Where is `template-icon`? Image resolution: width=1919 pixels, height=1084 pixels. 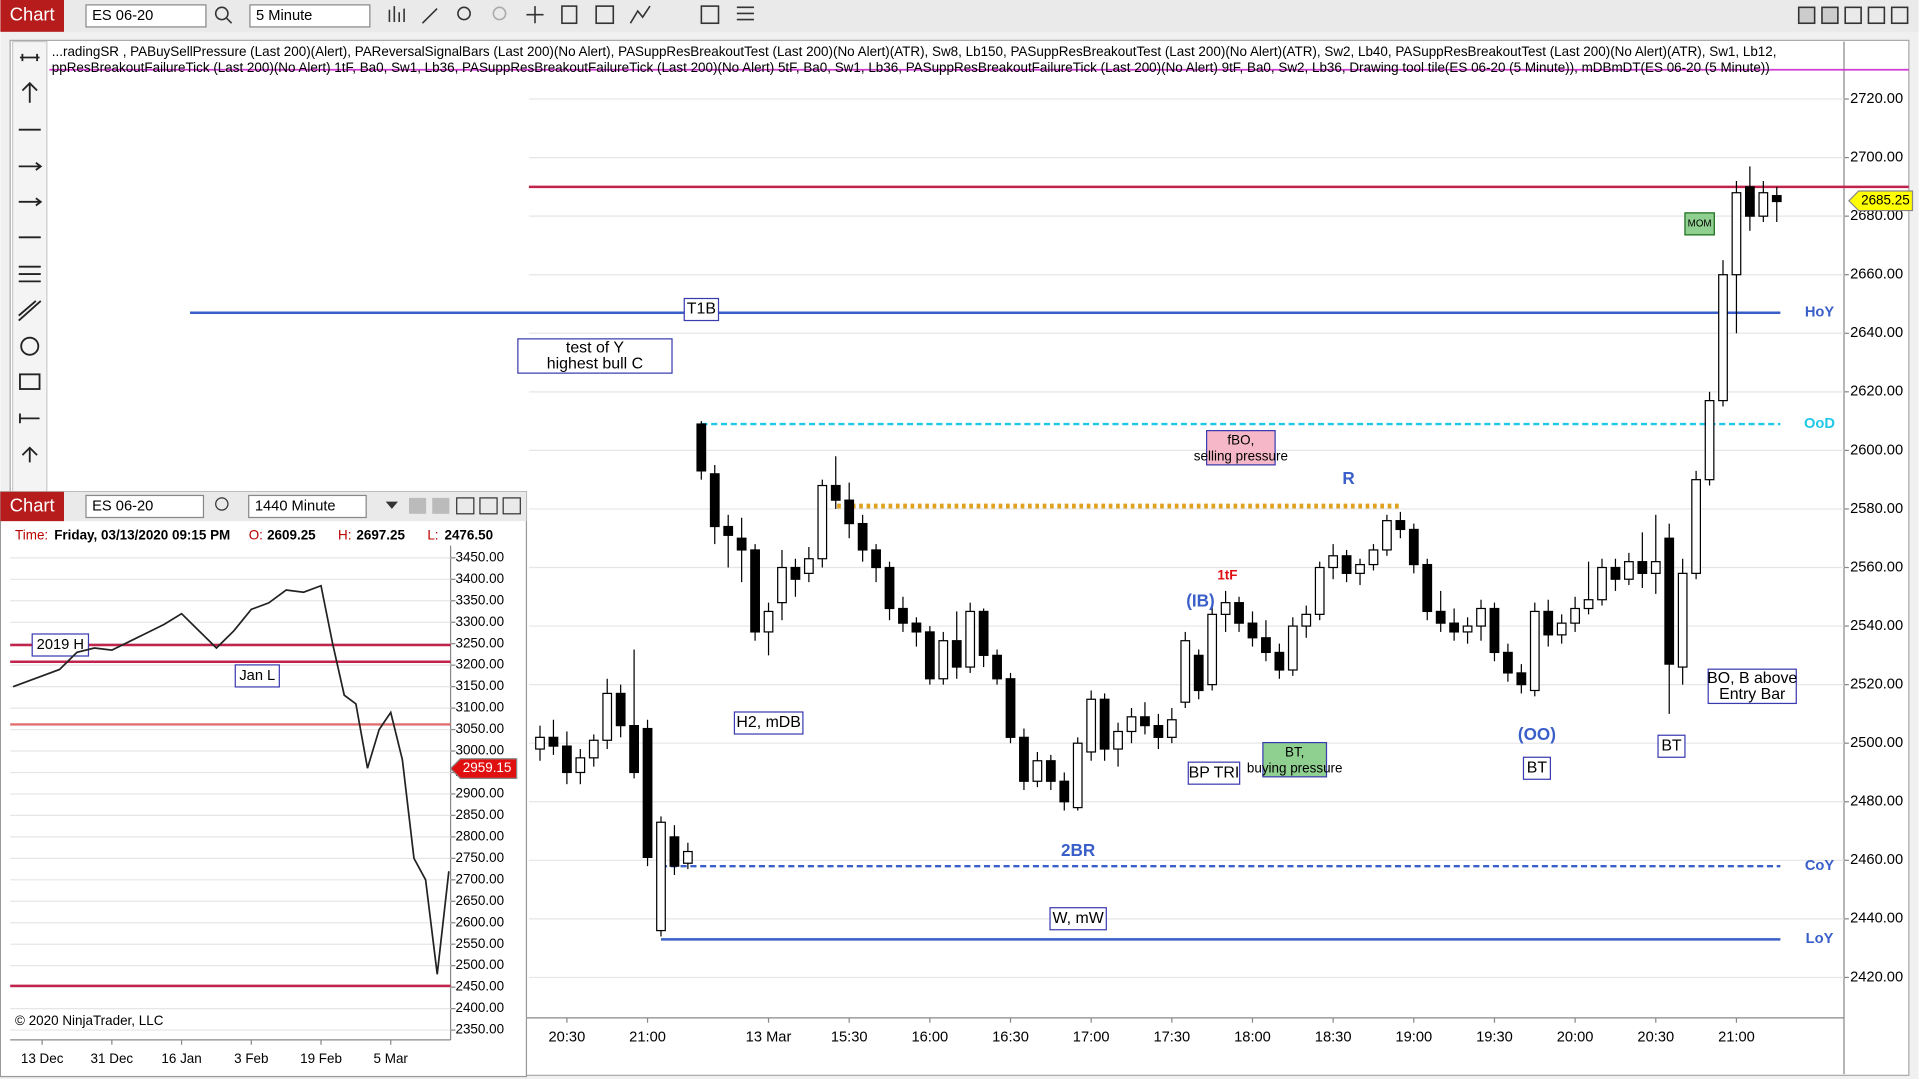 template-icon is located at coordinates (710, 15).